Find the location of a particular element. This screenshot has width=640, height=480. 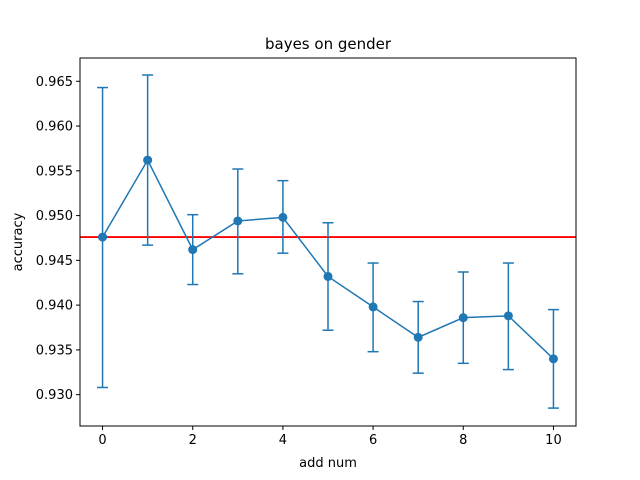

x-tick-label: 6 is located at coordinates (373, 440).